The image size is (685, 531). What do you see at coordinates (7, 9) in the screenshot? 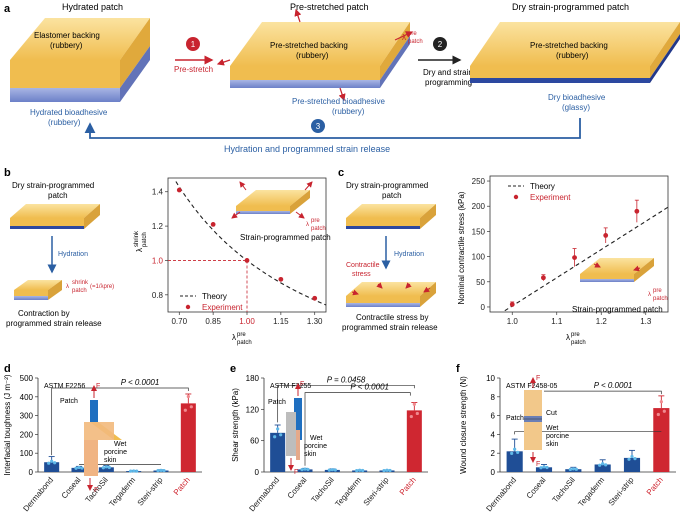
I see `panel-label-a: a` at bounding box center [7, 9].